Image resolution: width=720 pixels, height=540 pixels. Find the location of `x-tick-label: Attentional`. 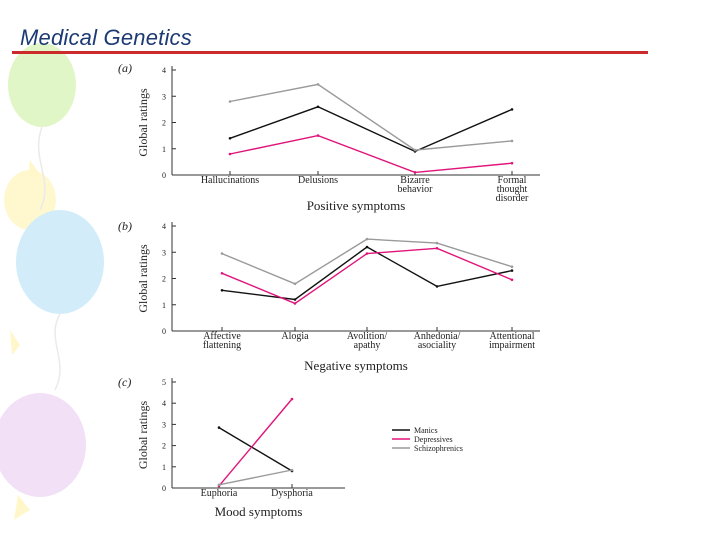

x-tick-label: Attentional is located at coordinates (512, 336).